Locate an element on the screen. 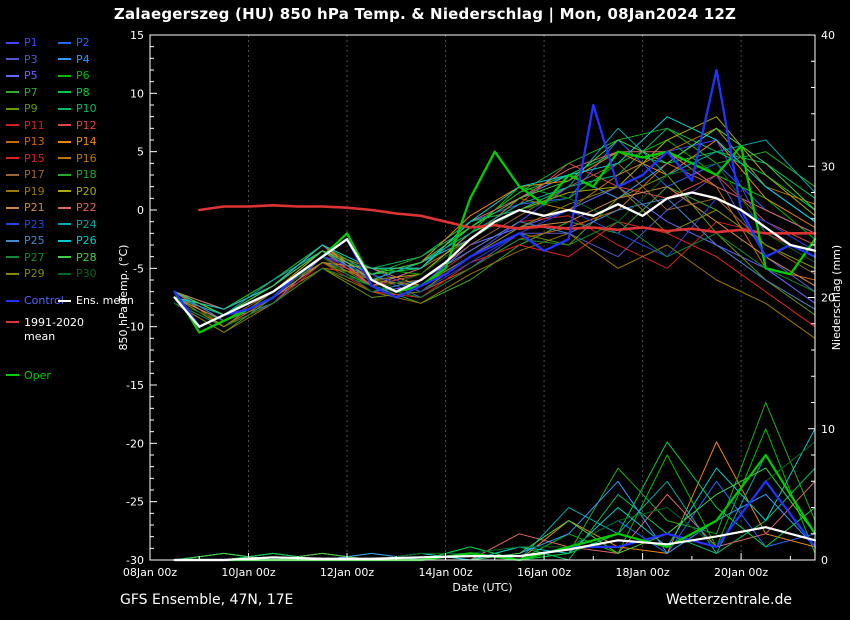 The image size is (850, 620). x-tick-label: 16Jan 00z is located at coordinates (544, 572).